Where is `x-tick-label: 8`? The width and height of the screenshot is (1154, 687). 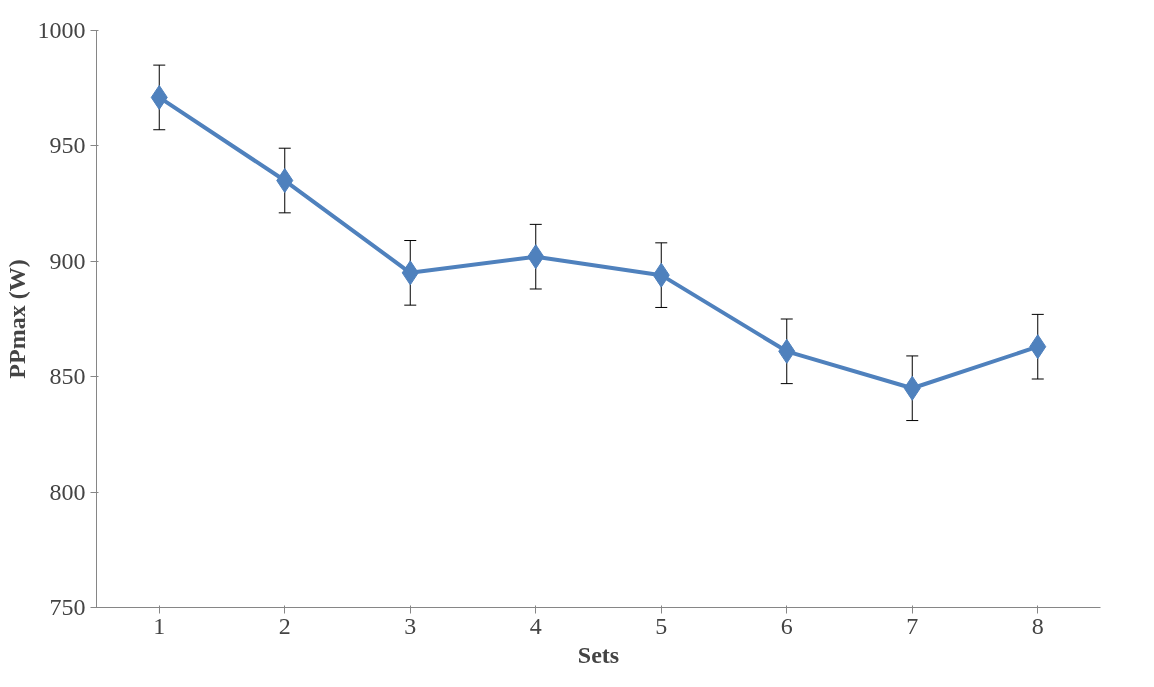 x-tick-label: 8 is located at coordinates (1037, 625).